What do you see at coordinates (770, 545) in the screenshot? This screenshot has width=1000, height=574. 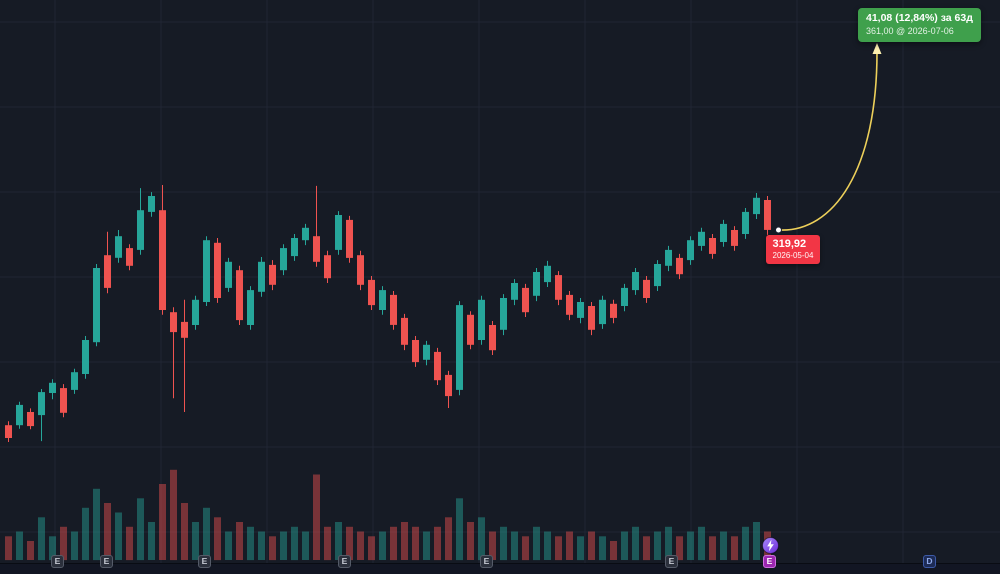 I see `lightning-icon` at bounding box center [770, 545].